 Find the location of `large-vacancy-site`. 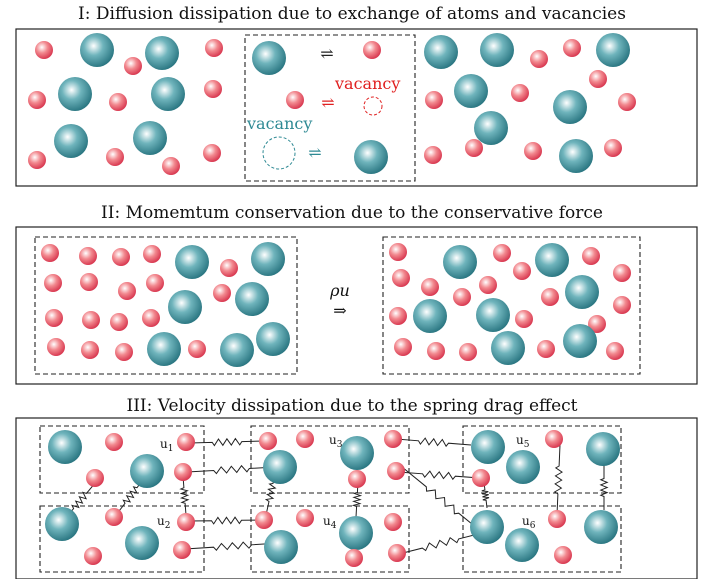

large-vacancy-site is located at coordinates (279, 153).